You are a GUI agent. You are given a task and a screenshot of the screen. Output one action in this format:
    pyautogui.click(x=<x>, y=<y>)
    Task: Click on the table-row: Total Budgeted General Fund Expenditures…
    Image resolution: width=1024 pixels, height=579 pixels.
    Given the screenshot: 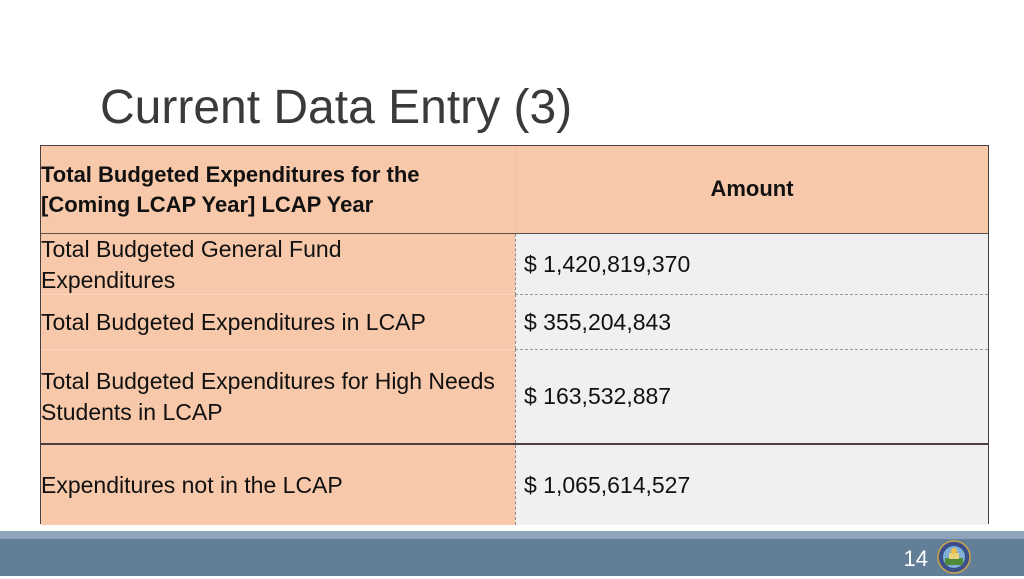 What is the action you would take?
    pyautogui.click(x=514, y=264)
    